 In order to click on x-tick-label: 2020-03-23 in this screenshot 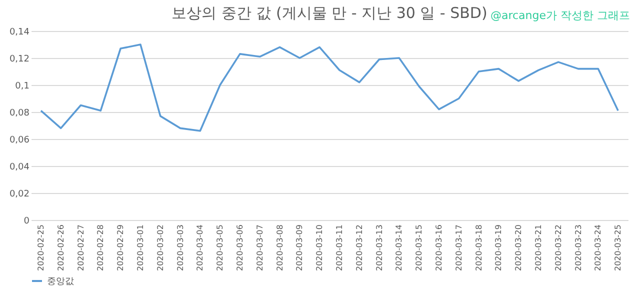, I will do `click(578, 247)`.